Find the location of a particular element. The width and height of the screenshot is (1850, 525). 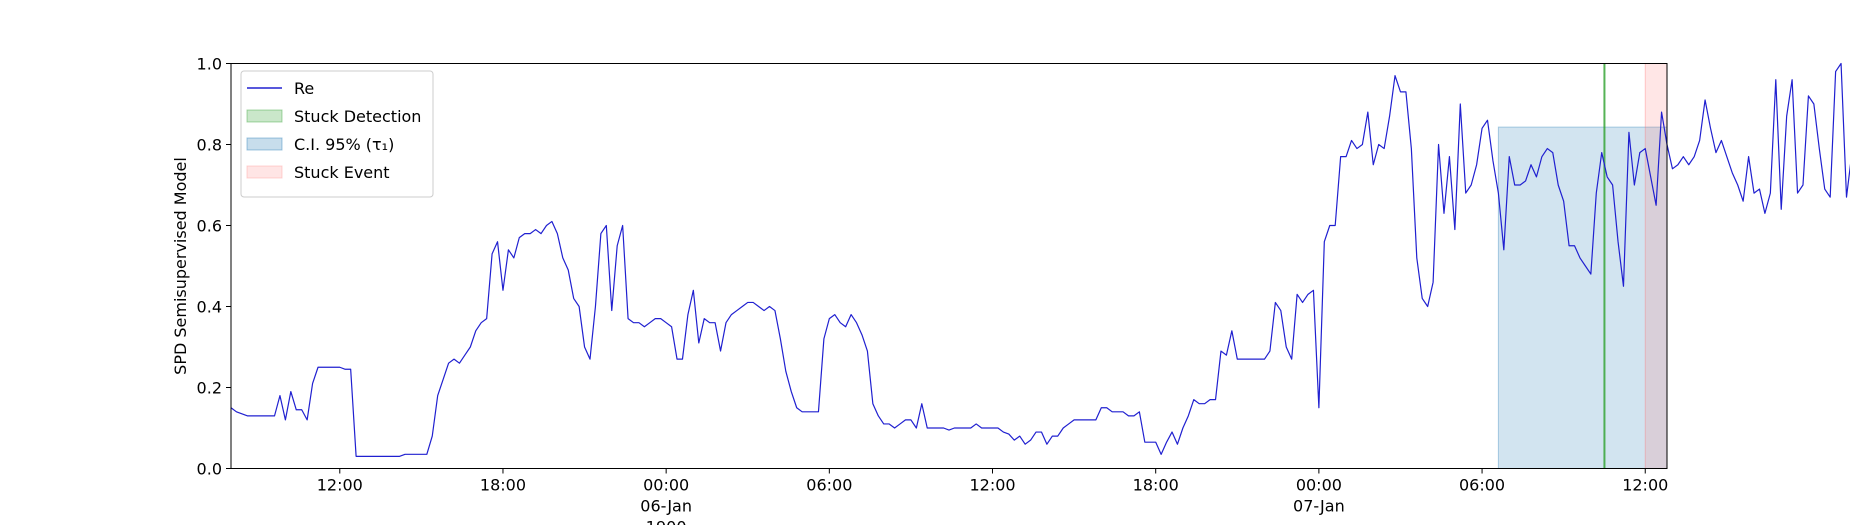

y-tick-label-4: 0.8 is located at coordinates (209, 145).